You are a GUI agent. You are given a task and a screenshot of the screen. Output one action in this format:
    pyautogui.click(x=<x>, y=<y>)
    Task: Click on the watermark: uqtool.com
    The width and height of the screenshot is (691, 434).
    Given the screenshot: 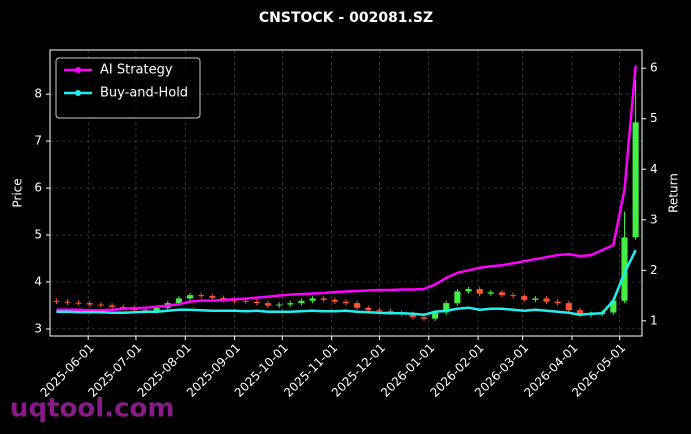 What is the action you would take?
    pyautogui.click(x=92, y=409)
    